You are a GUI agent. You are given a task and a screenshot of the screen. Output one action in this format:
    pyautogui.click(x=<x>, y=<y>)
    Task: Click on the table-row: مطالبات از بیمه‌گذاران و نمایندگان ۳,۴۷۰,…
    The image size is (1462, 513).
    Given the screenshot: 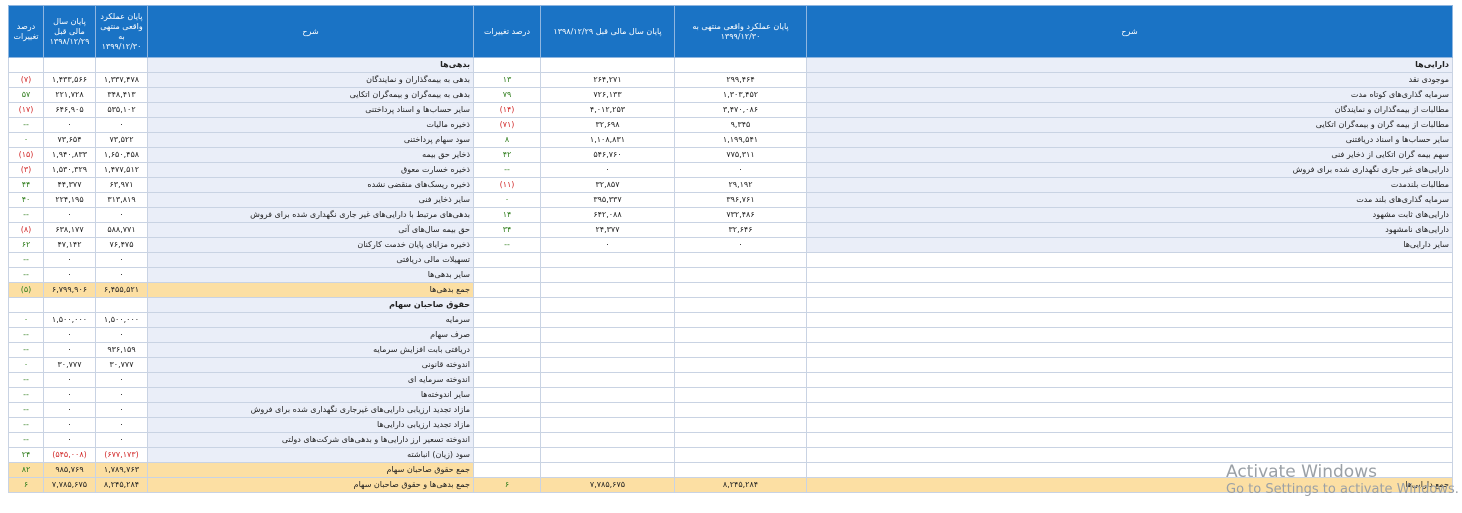 What is the action you would take?
    pyautogui.click(x=730, y=110)
    